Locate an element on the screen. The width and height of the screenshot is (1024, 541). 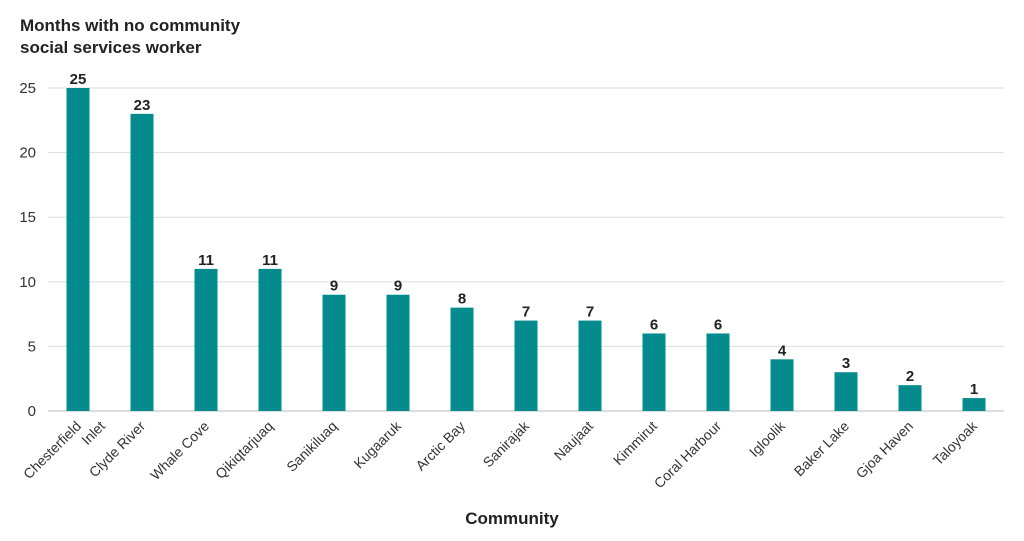
data-label: 2 is located at coordinates (910, 376).